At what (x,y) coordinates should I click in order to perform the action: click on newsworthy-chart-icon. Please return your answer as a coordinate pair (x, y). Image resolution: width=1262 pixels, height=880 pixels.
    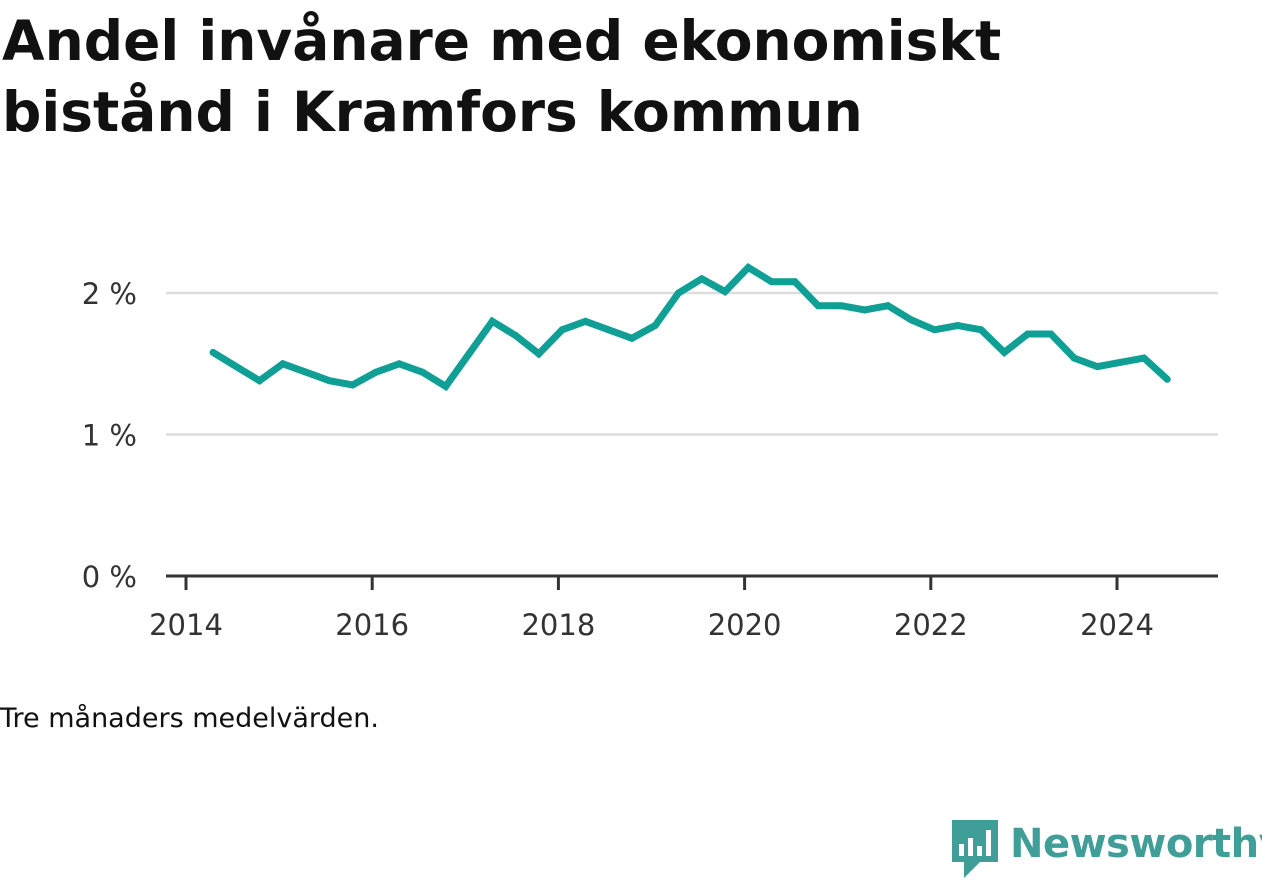
    Looking at the image, I should click on (975, 849).